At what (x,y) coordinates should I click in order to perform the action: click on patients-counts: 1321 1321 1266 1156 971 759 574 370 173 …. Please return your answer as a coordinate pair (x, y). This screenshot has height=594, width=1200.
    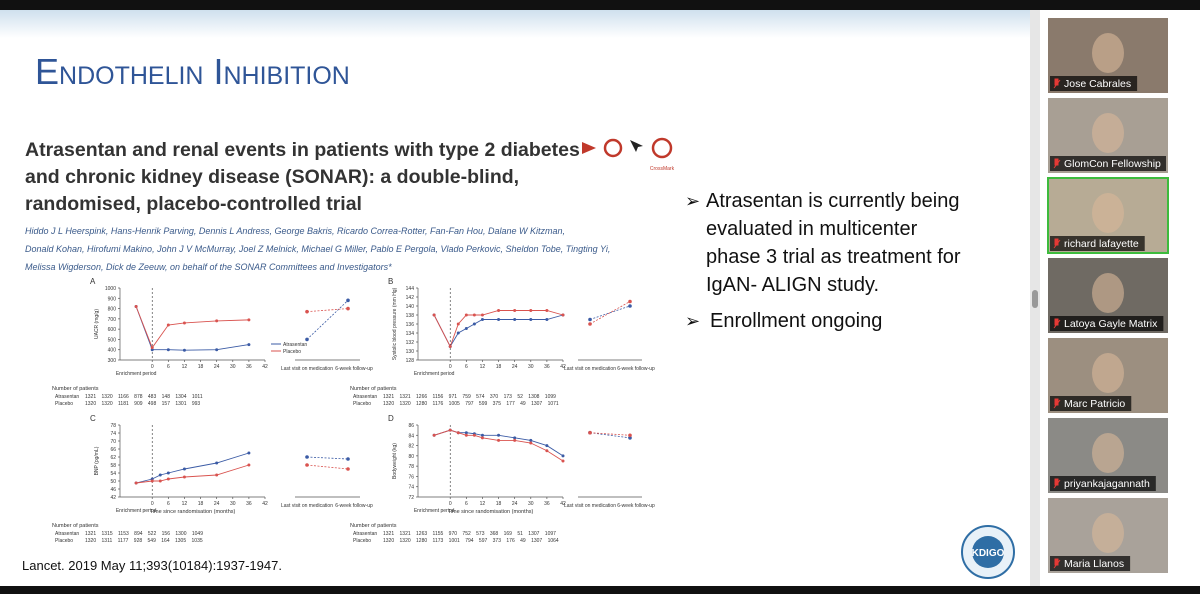
    Looking at the image, I should click on (469, 397).